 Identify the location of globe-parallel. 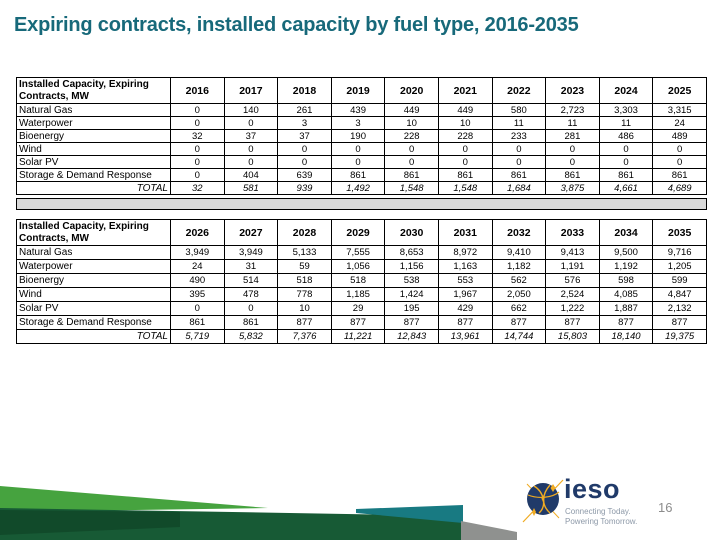
(543, 494).